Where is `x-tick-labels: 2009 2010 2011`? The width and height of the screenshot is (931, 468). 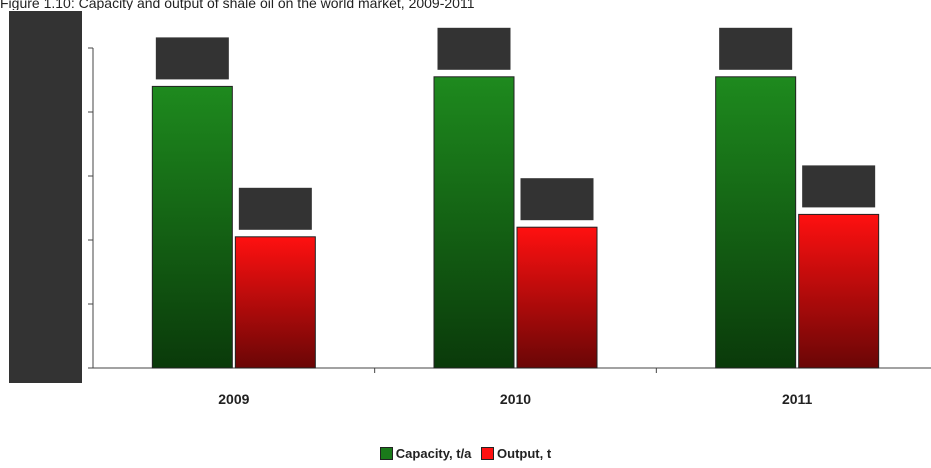 x-tick-labels: 2009 2010 2011 is located at coordinates (515, 399).